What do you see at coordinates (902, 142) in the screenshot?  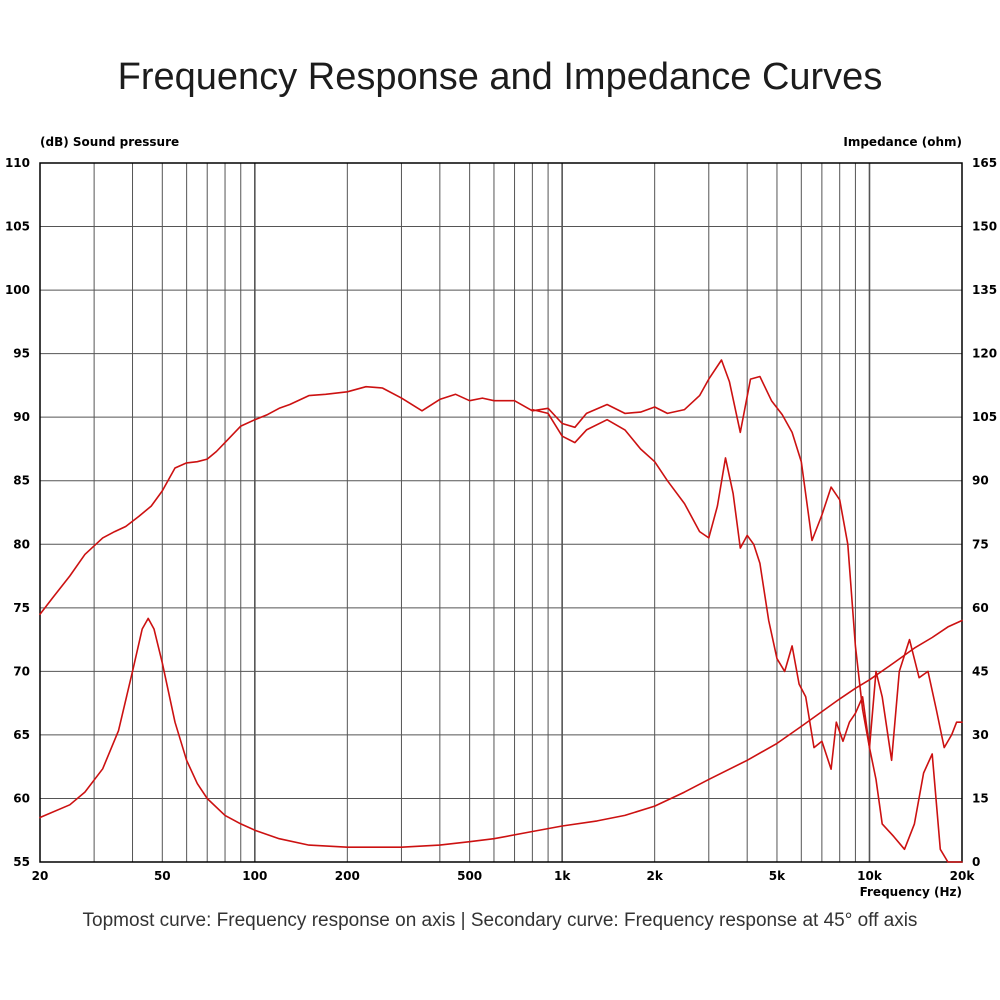 I see `y-axis-label-right: Impedance (ohm)` at bounding box center [902, 142].